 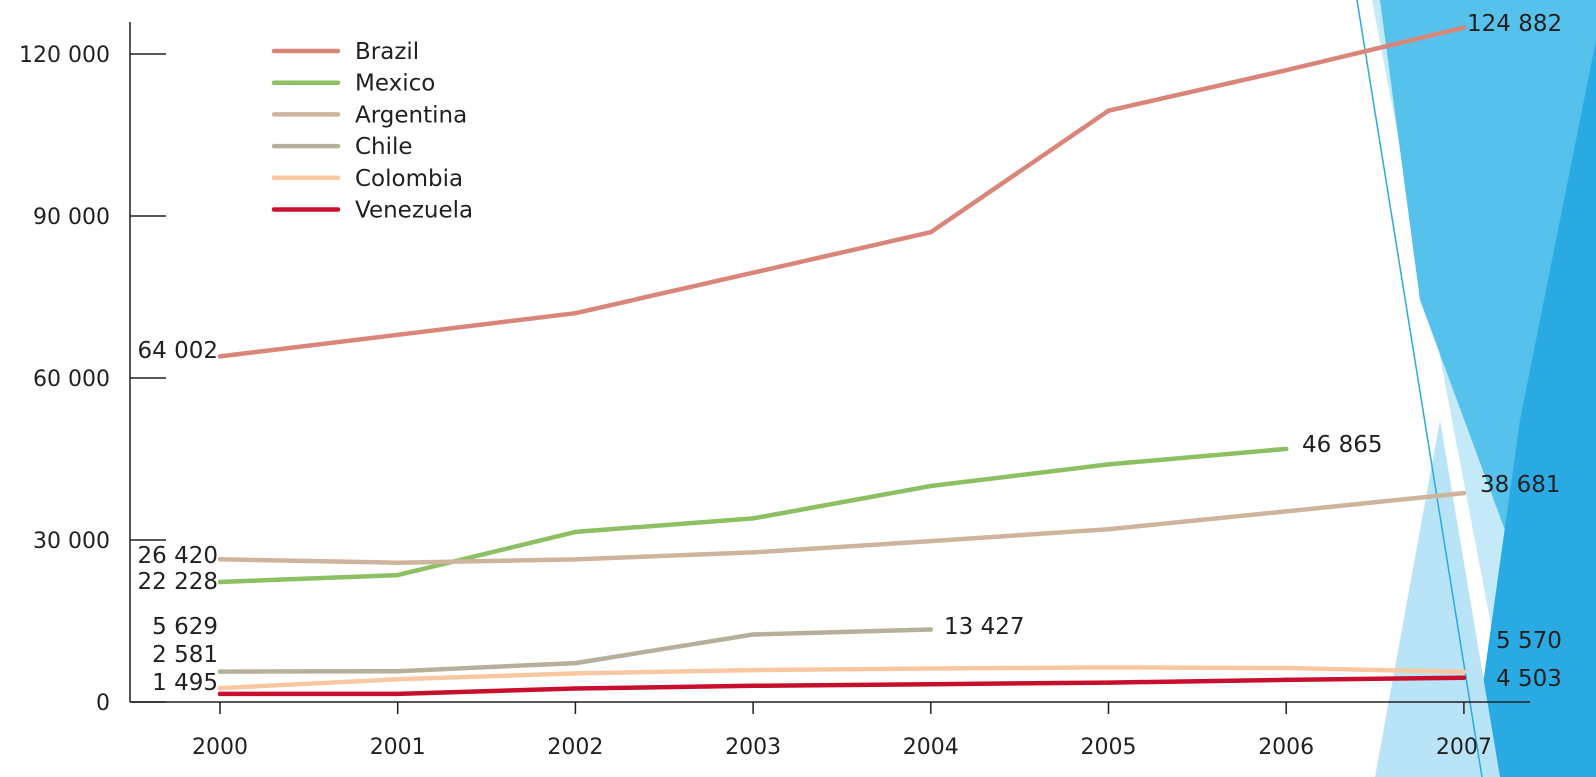 What do you see at coordinates (1520, 485) in the screenshot?
I see `data-label-argentina: 38 681` at bounding box center [1520, 485].